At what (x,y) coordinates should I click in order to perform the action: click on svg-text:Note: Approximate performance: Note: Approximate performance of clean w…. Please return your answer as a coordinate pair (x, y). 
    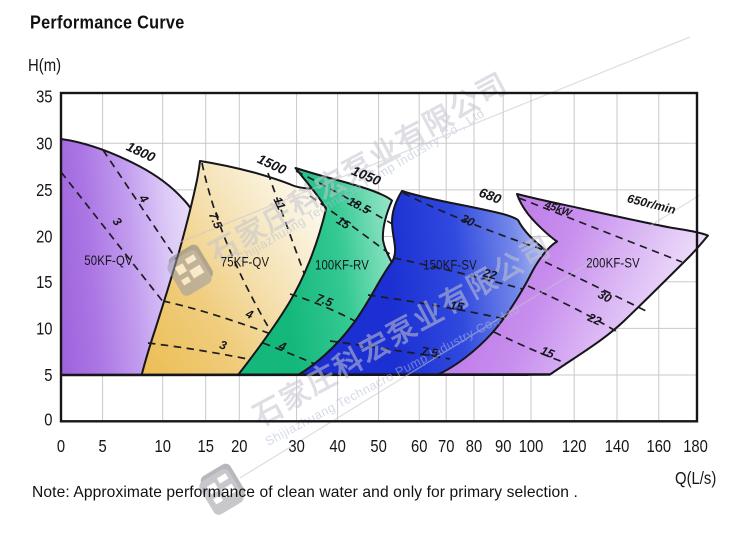
    Looking at the image, I should click on (305, 492).